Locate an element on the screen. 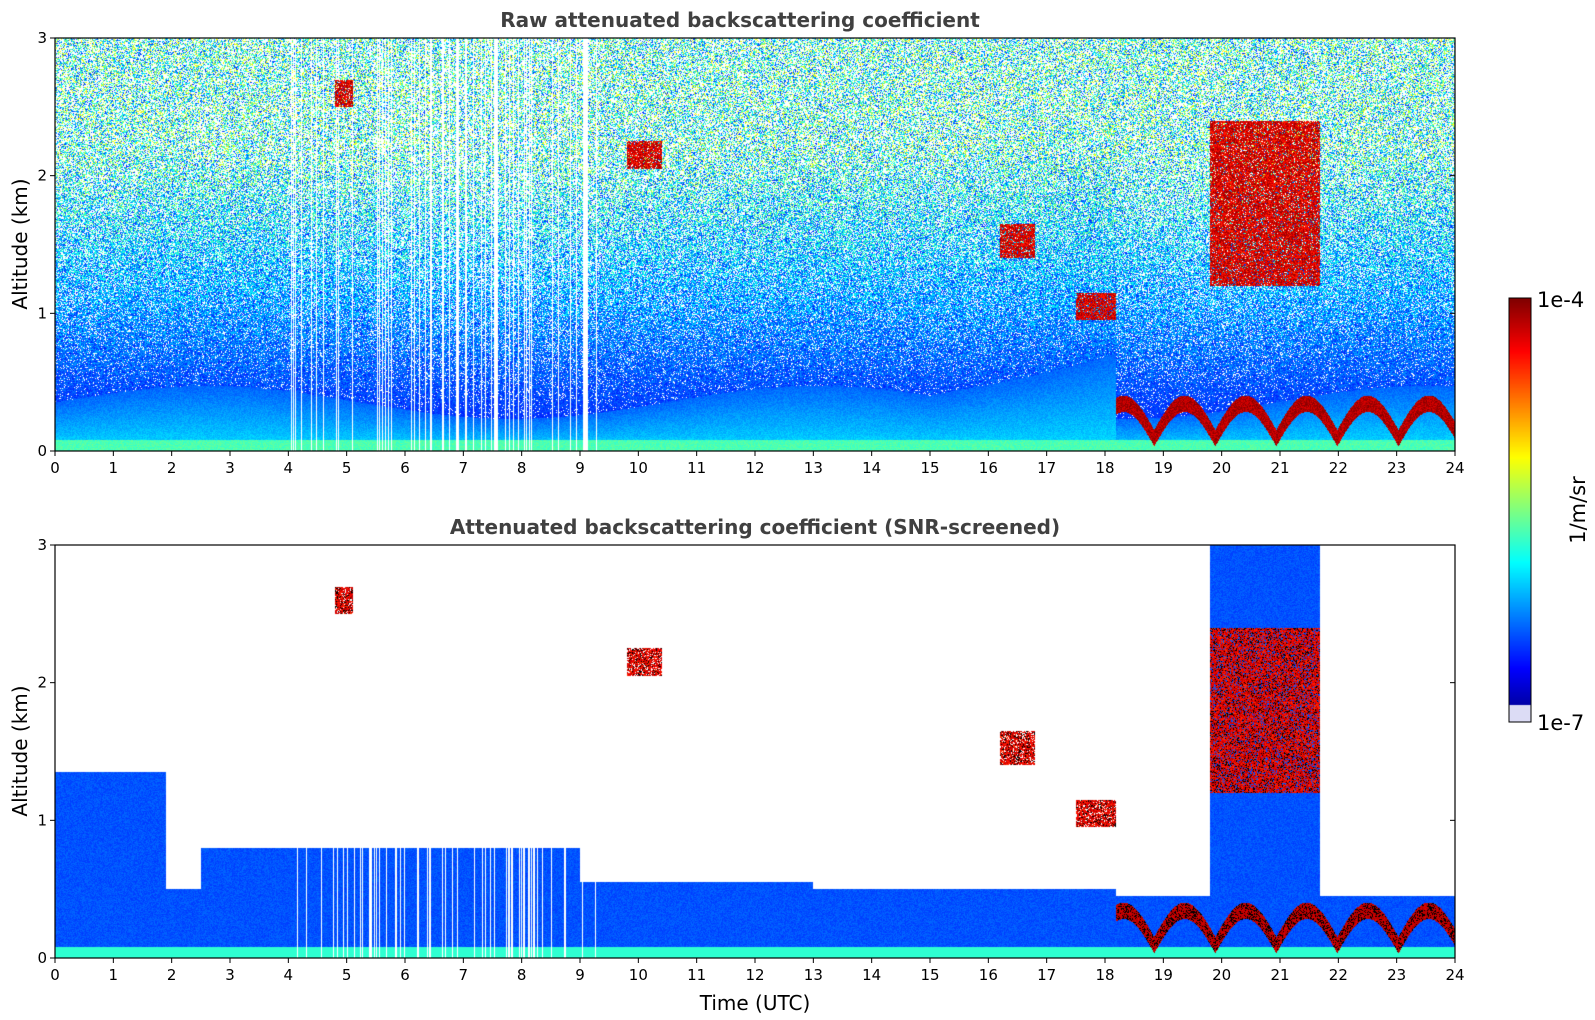 The image size is (1595, 1020). colorbar-min-label: 1e-7 is located at coordinates (1560, 723).